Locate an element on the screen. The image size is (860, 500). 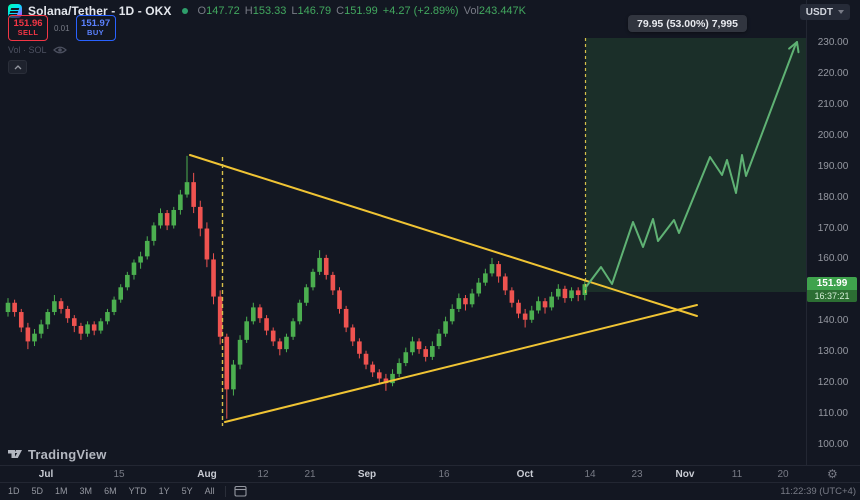
close-label: C is located at coordinates (340, 11).